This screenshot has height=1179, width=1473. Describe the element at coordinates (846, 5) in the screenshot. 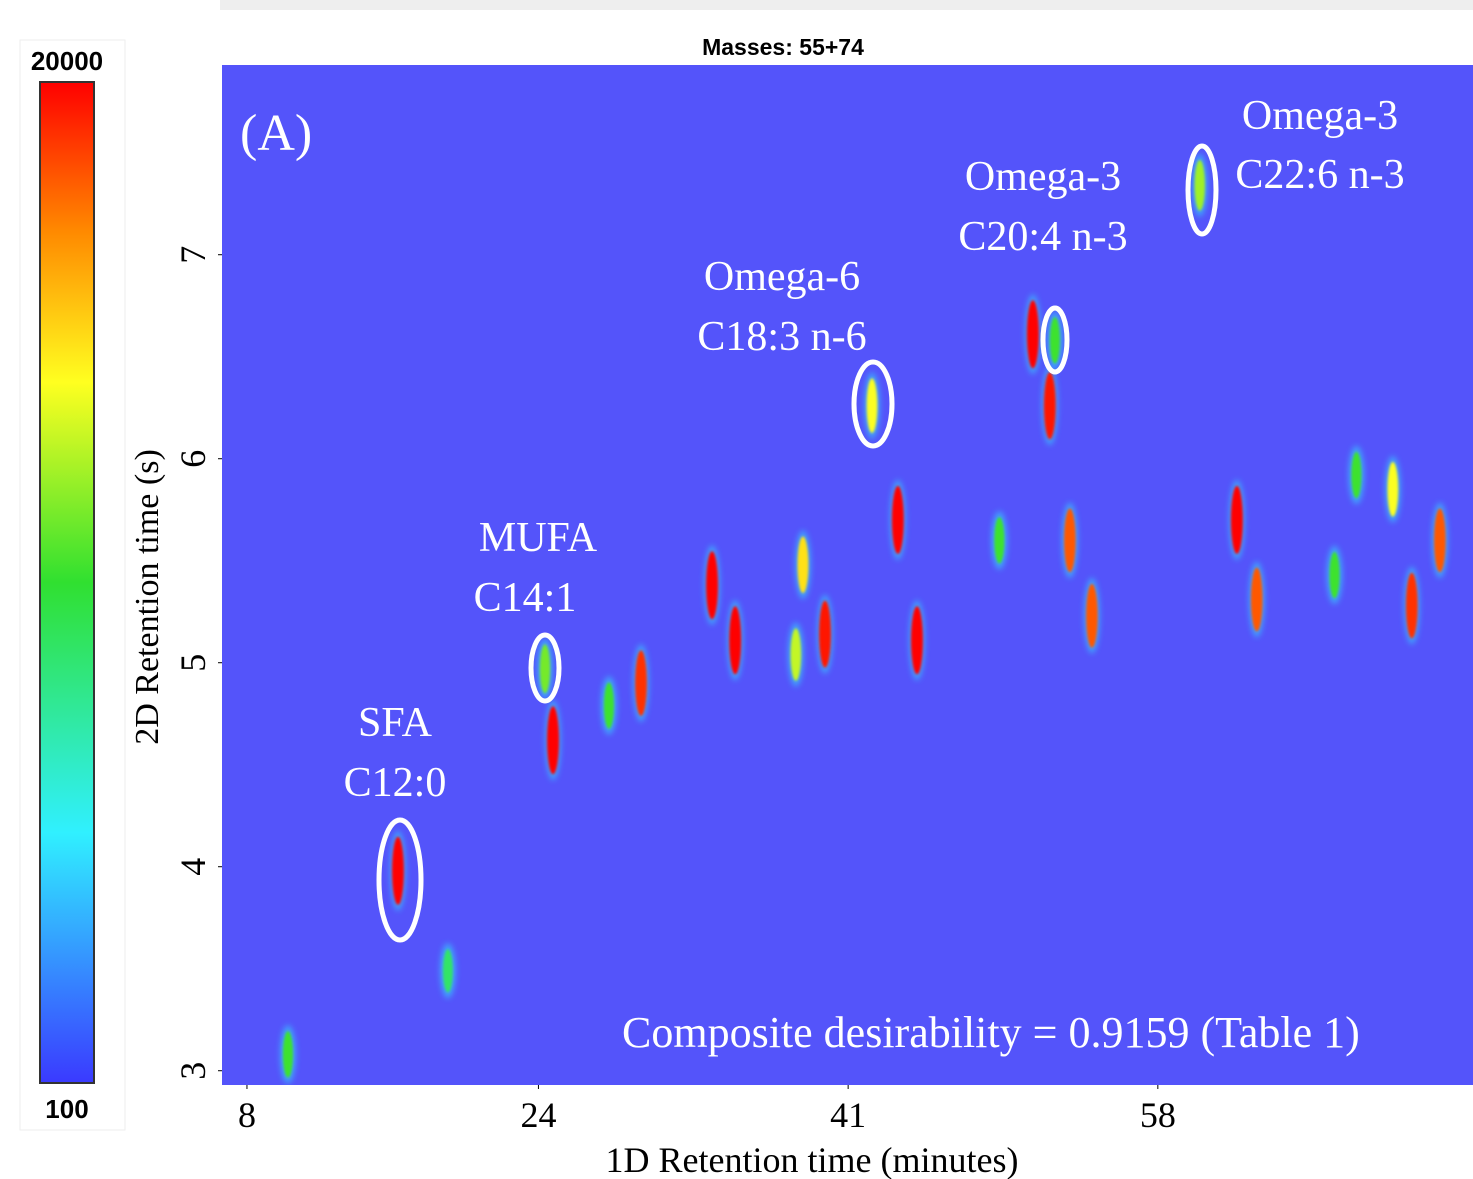

I see `top-band` at that location.